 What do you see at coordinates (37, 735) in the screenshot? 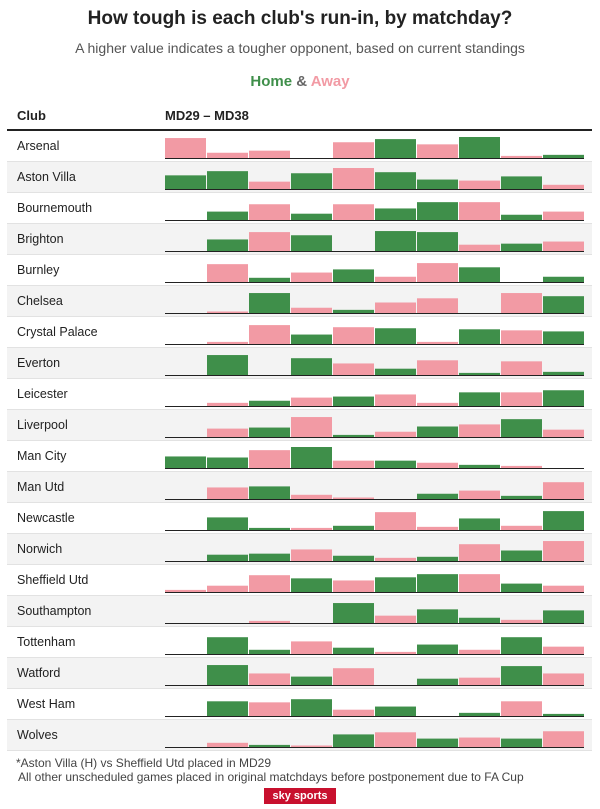
I see `club-name: Wolves` at bounding box center [37, 735].